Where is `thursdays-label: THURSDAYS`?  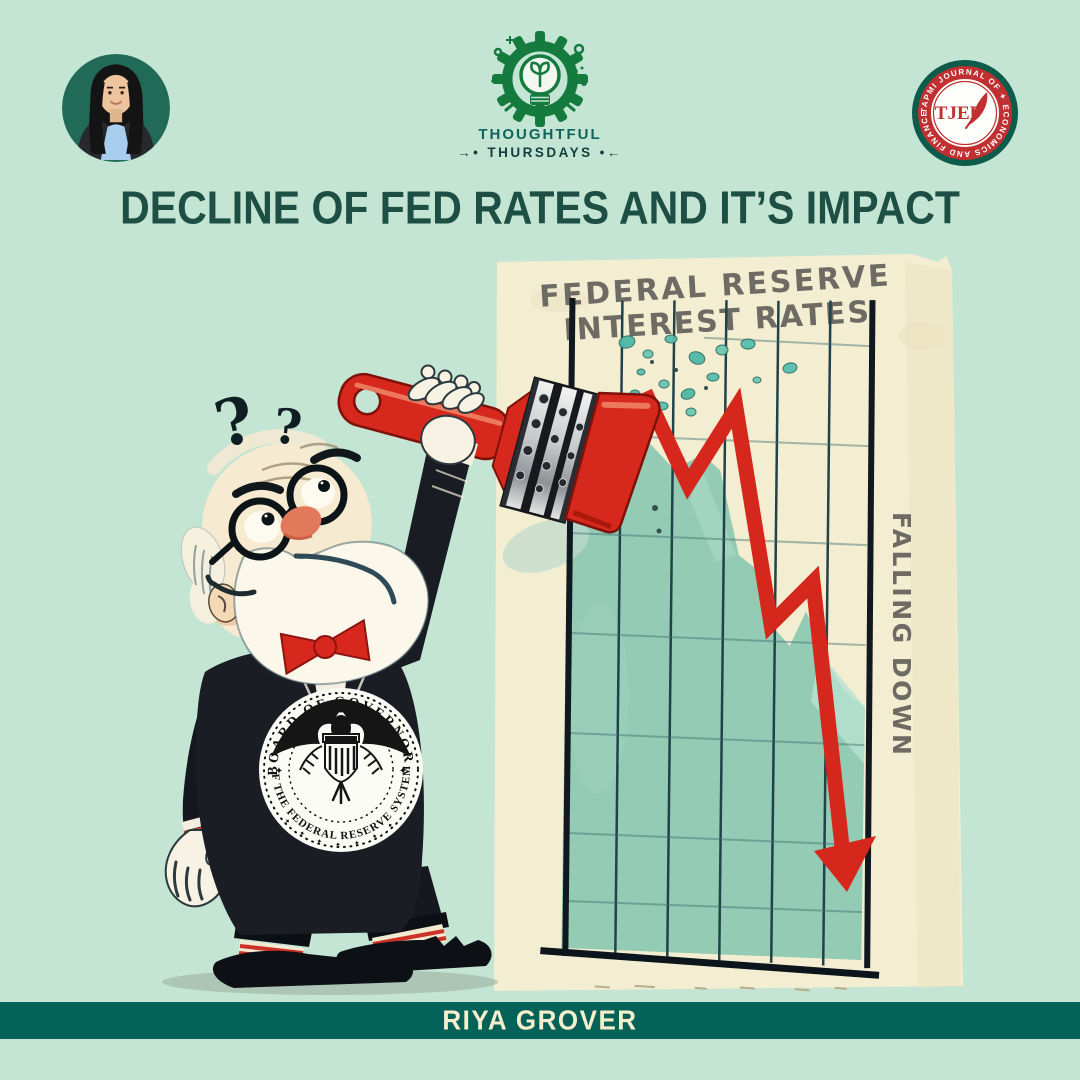 thursdays-label: THURSDAYS is located at coordinates (540, 152).